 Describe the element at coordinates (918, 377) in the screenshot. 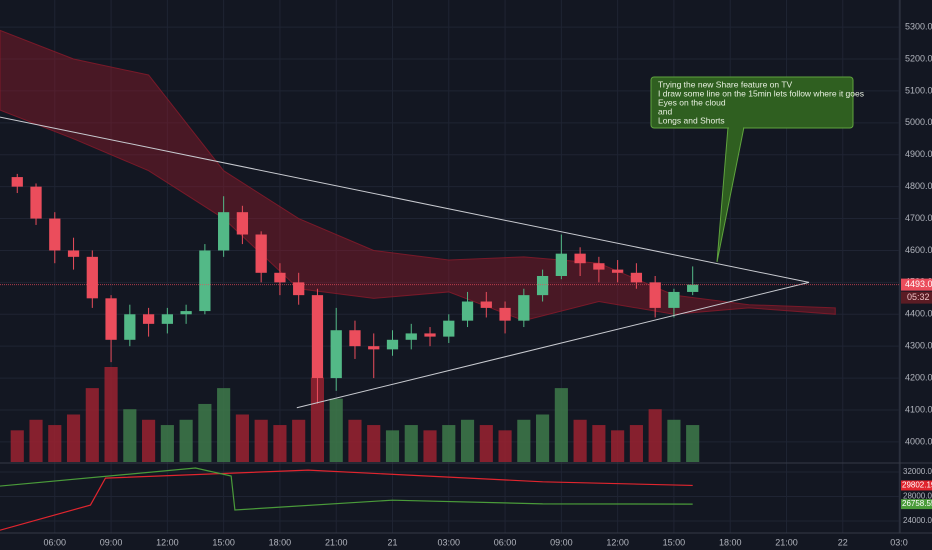

I see `y-tick-label: 4200.0` at that location.